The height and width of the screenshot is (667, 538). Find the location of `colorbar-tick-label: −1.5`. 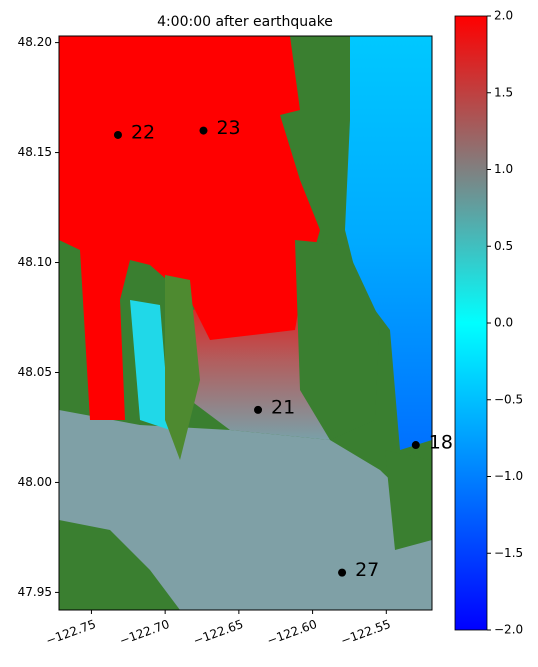

colorbar-tick-label: −1.5 is located at coordinates (508, 553).